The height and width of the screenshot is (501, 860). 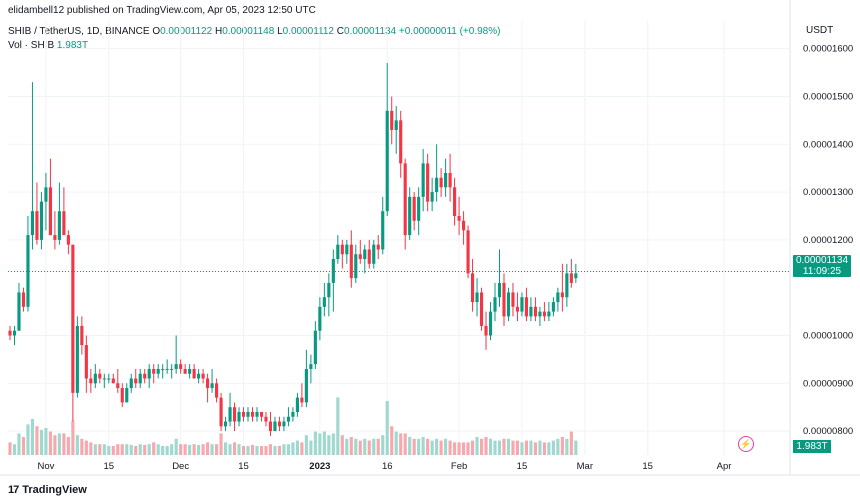 I want to click on x-tick-label: Mar, so click(x=585, y=466).